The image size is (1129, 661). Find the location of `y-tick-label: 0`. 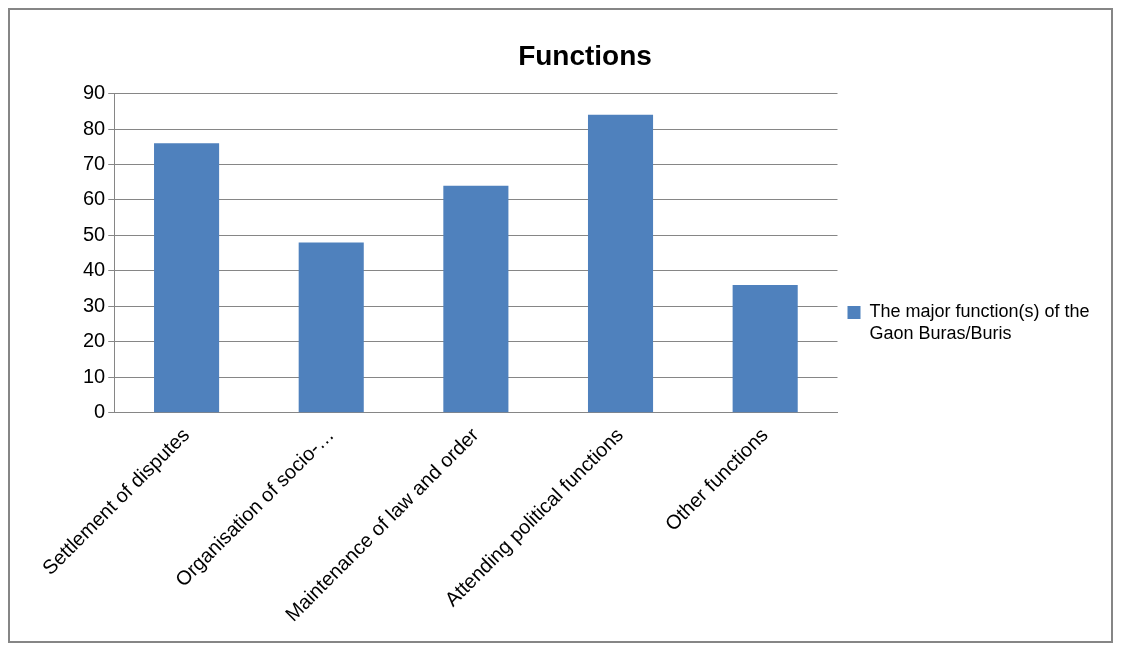

y-tick-label: 0 is located at coordinates (100, 411).